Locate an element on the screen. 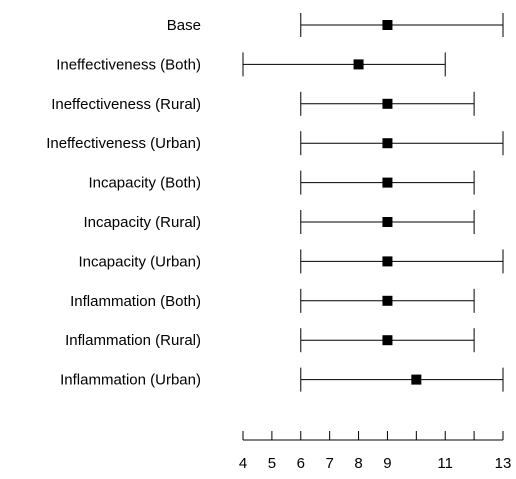 The image size is (516, 479). row-label: Base is located at coordinates (184, 25).